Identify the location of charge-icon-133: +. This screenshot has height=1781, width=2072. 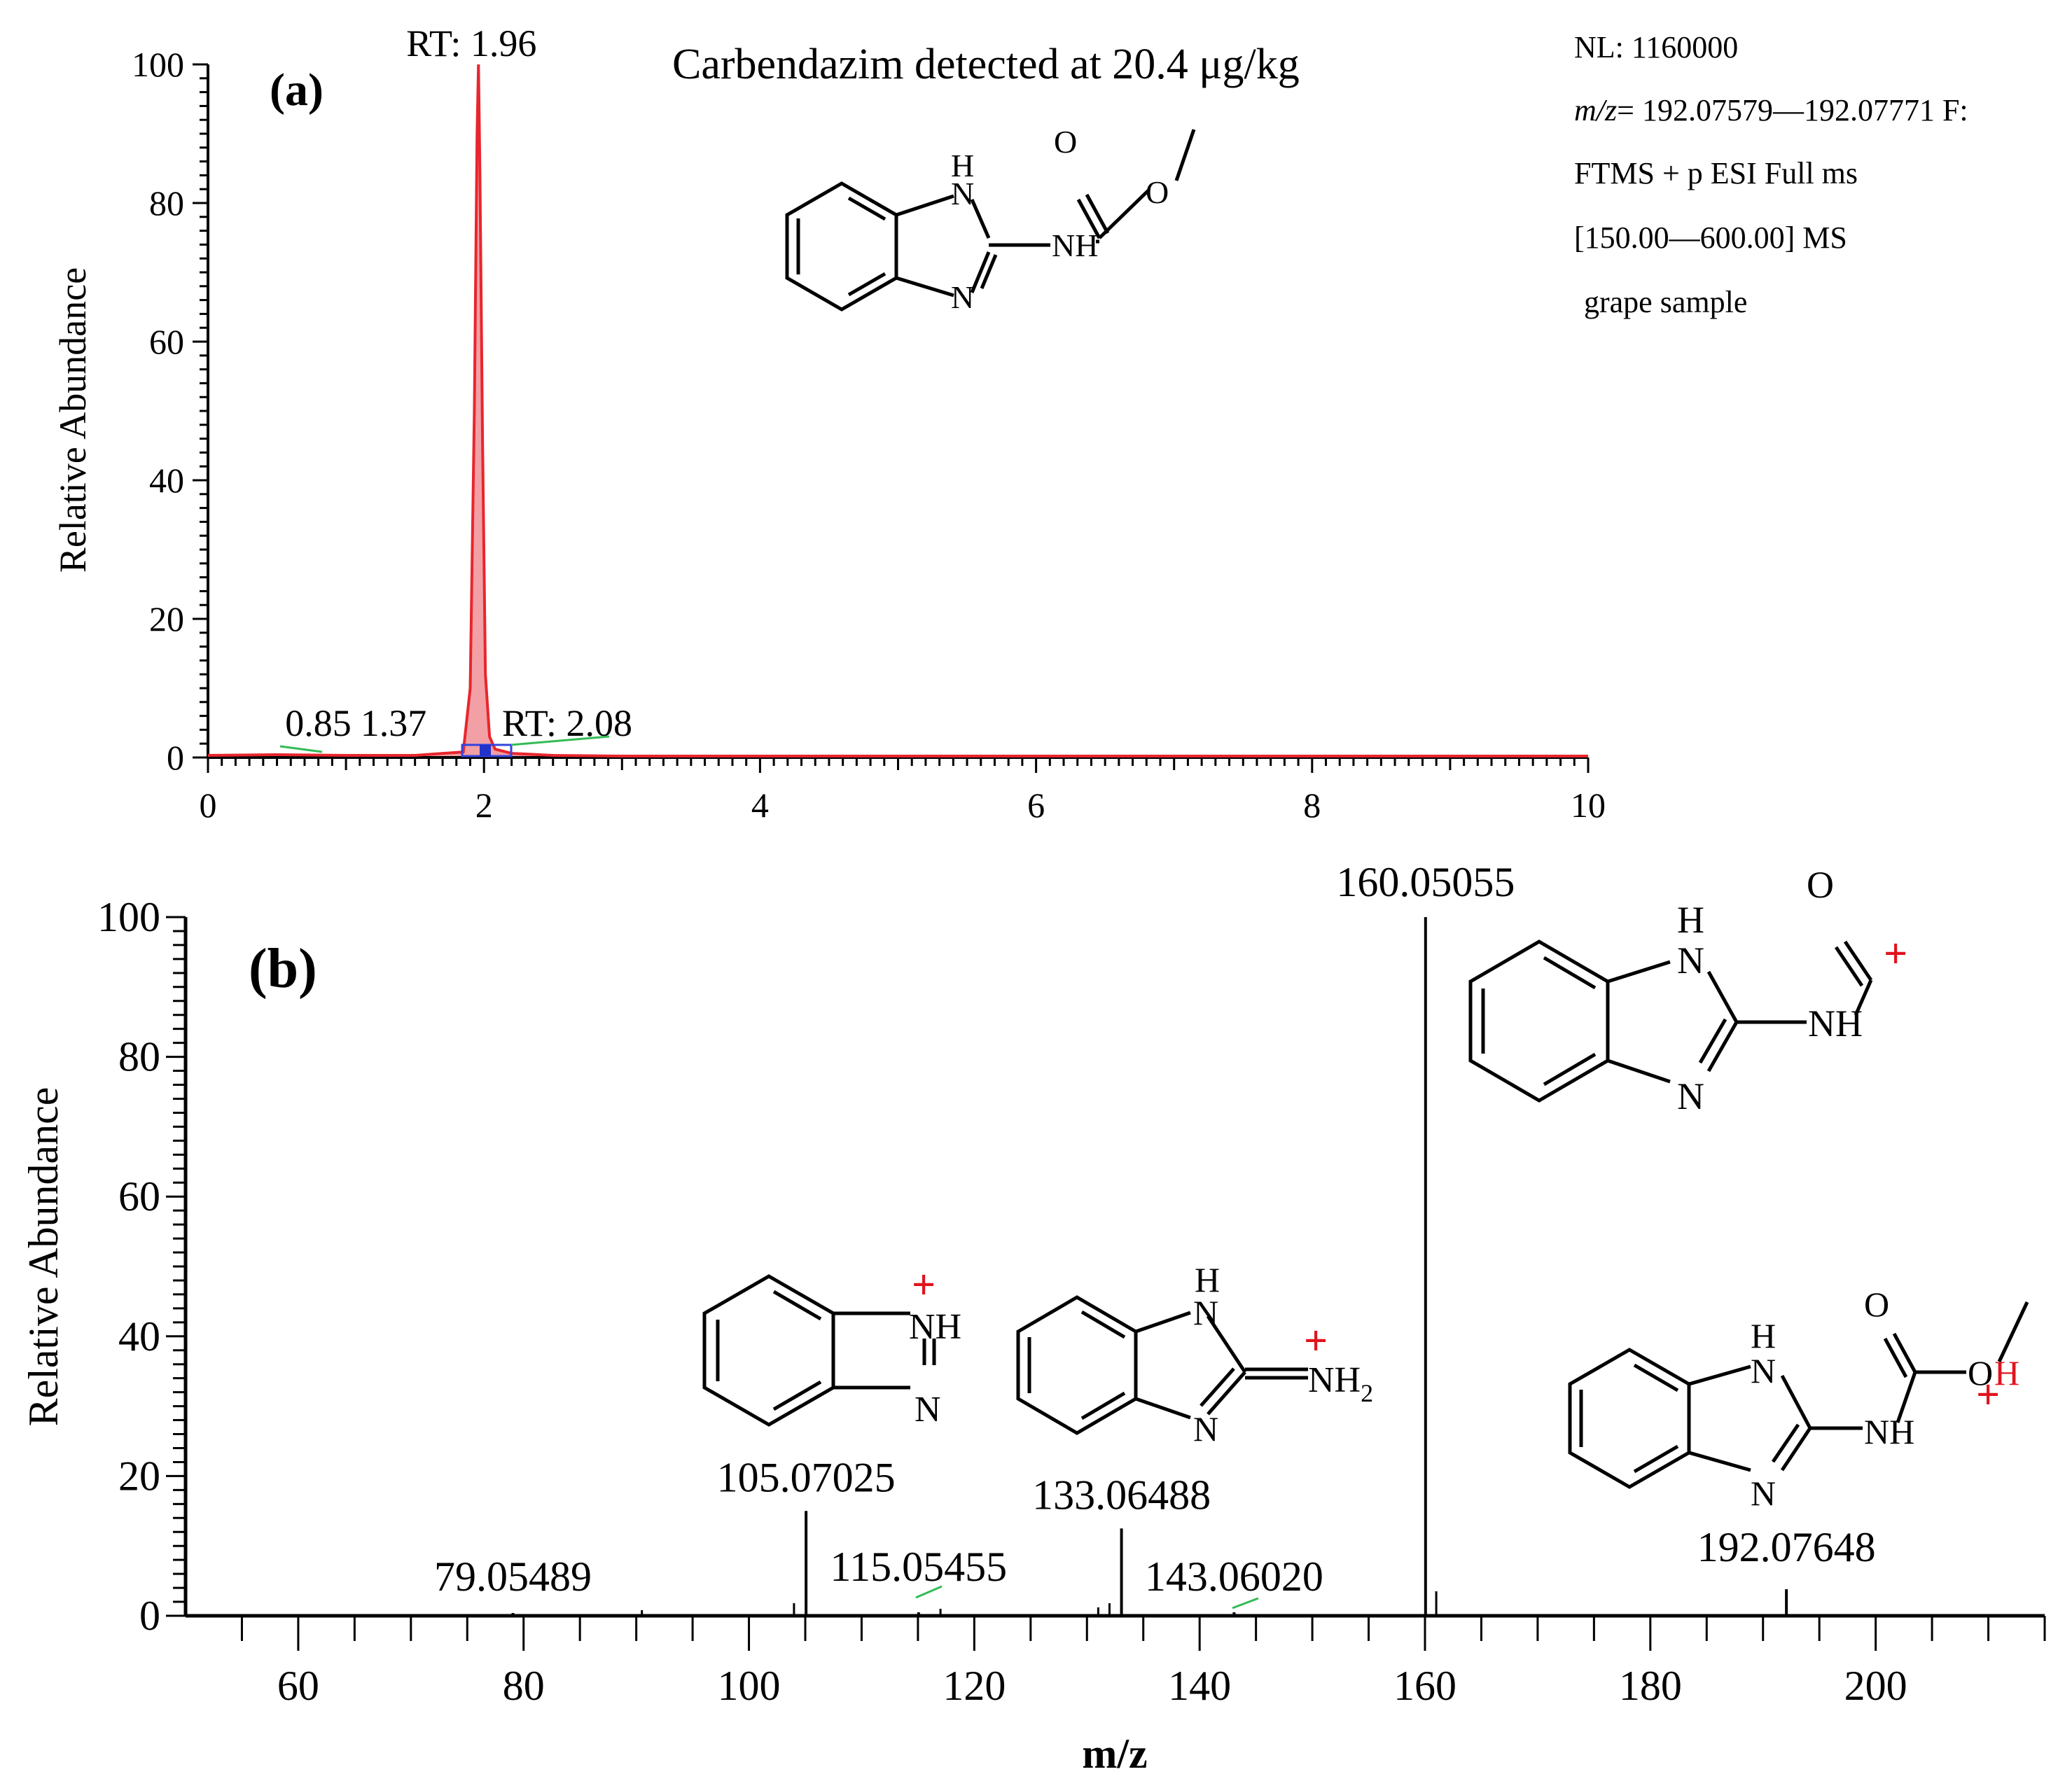
(1316, 1341).